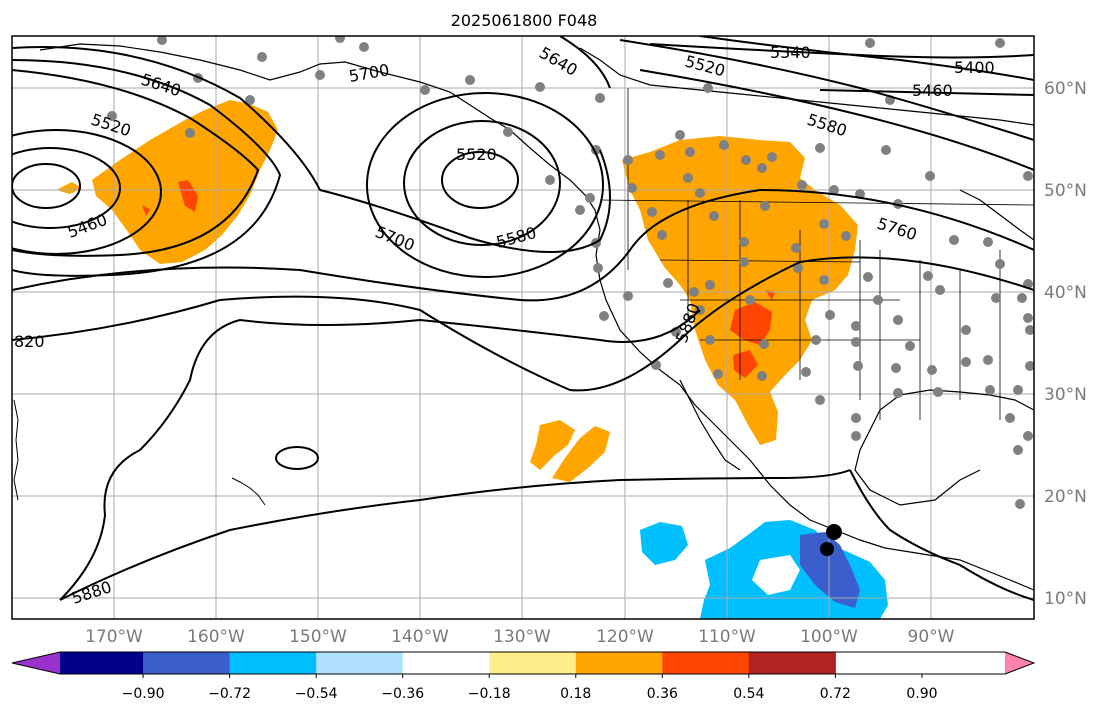  Describe the element at coordinates (139, 452) in the screenshot. I see `islands` at that location.